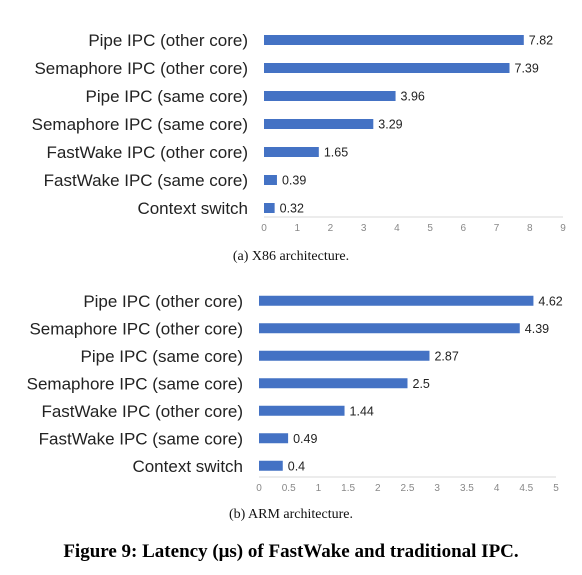 This screenshot has height=575, width=582. I want to click on x-tick-label: 2.5, so click(408, 488).